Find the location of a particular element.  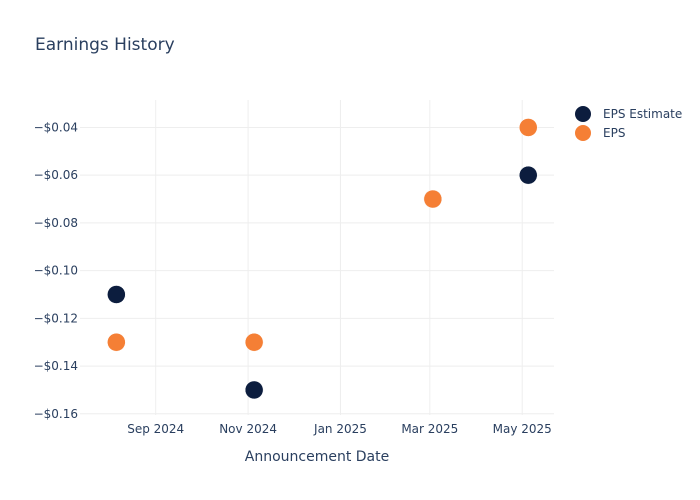

x-tick-label: Nov 2024 is located at coordinates (248, 429).